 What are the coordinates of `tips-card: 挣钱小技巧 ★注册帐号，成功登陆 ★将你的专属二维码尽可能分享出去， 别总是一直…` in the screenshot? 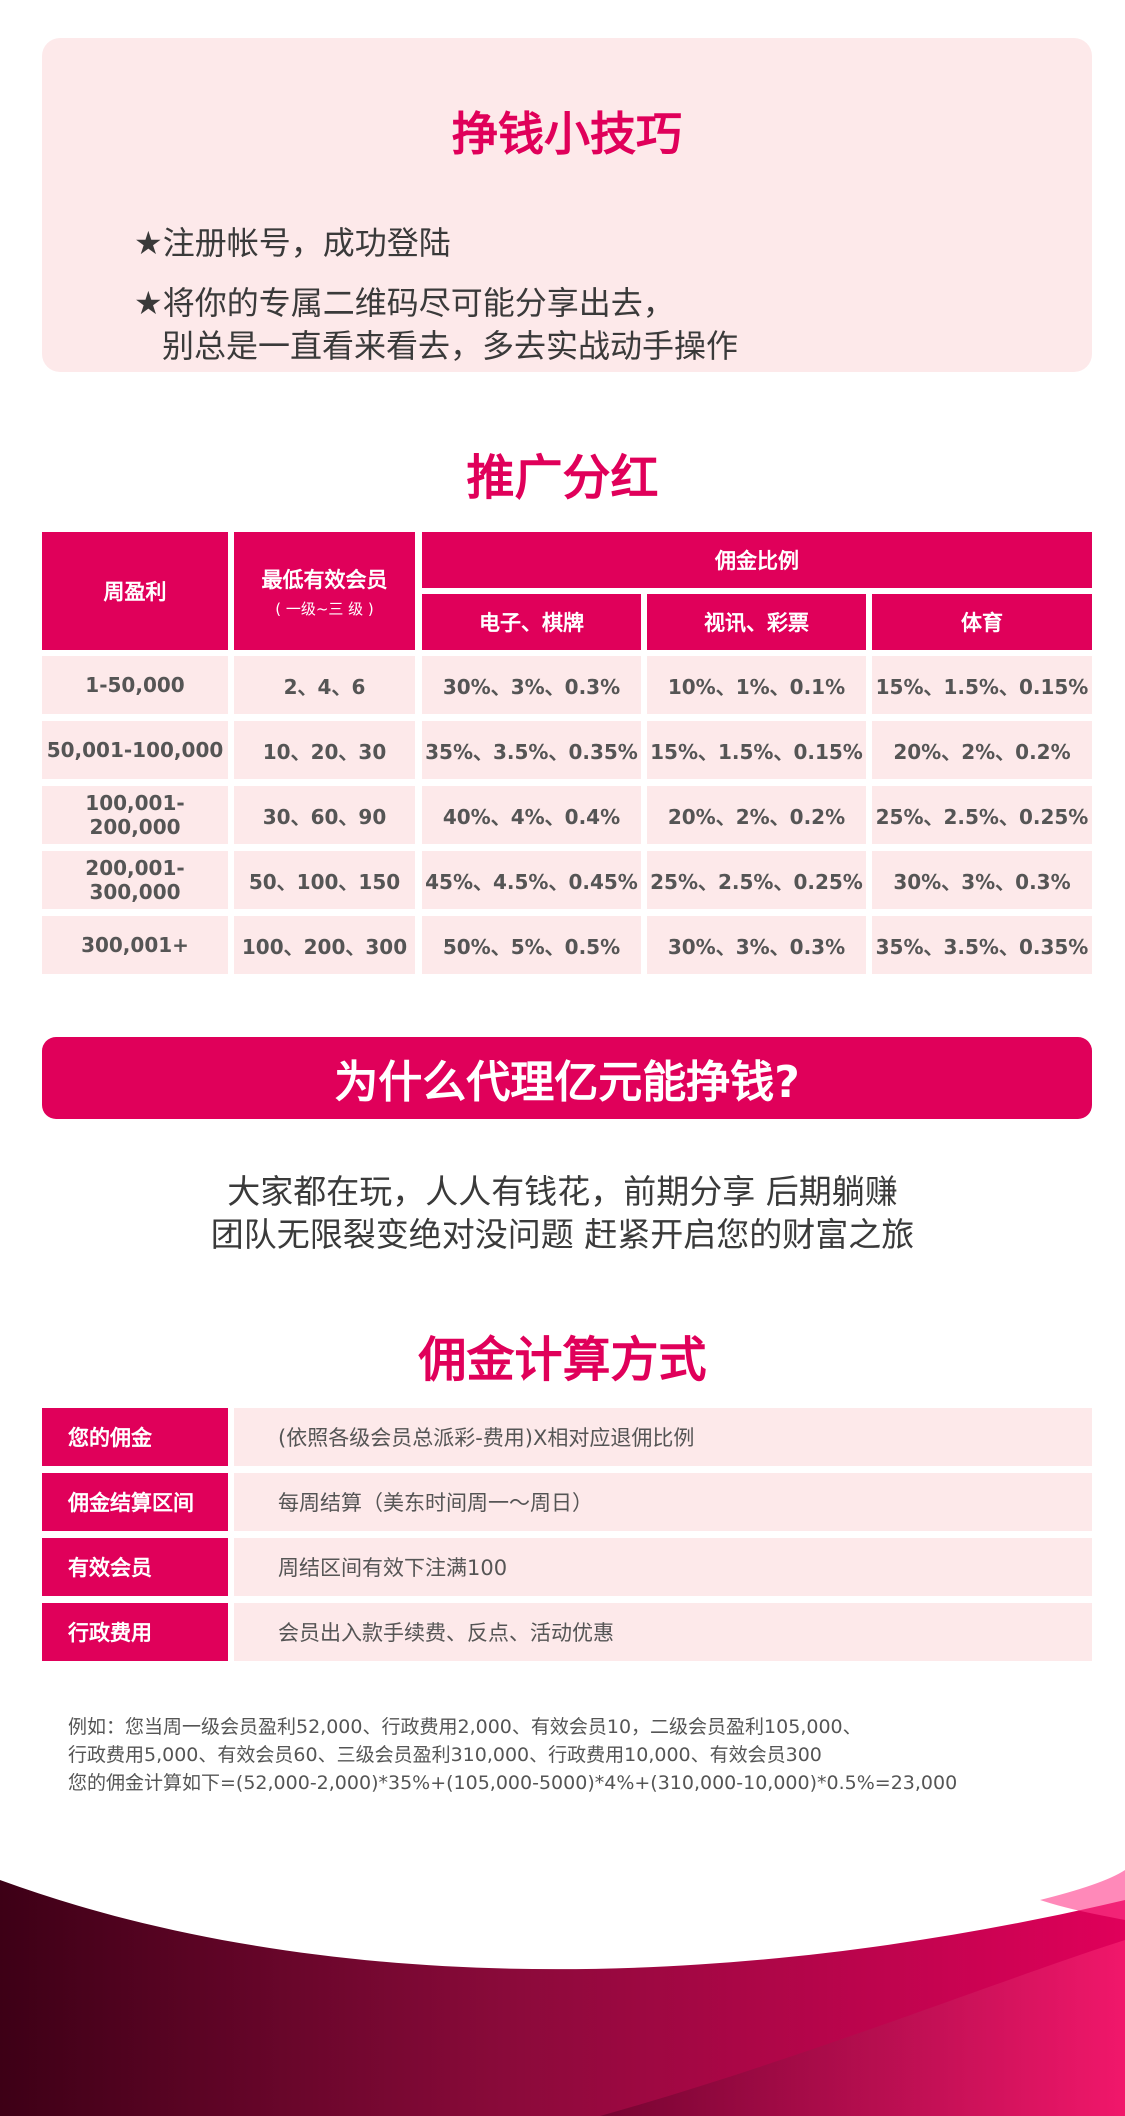 It's located at (567, 205).